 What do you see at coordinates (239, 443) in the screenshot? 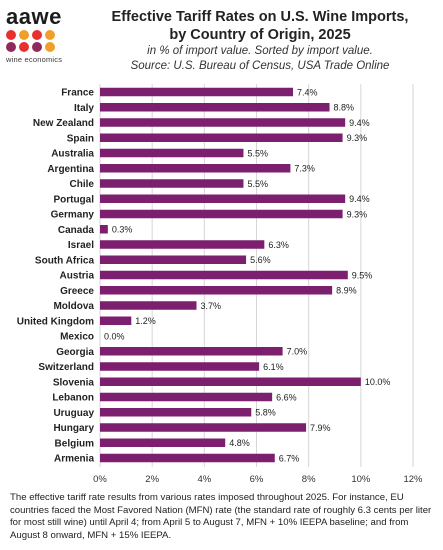
I see `data-label: 4.8%` at bounding box center [239, 443].